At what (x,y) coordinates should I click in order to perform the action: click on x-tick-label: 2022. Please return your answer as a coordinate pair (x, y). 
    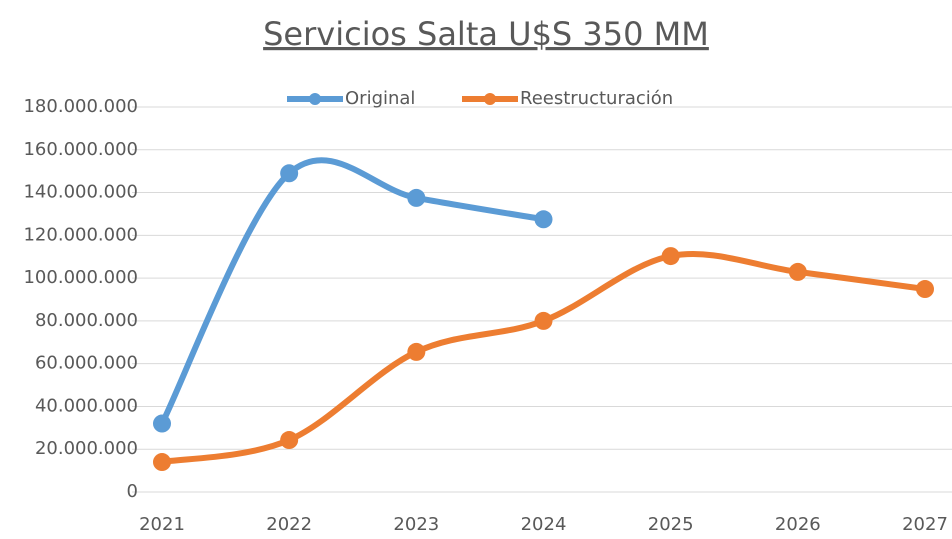
    Looking at the image, I should click on (289, 524).